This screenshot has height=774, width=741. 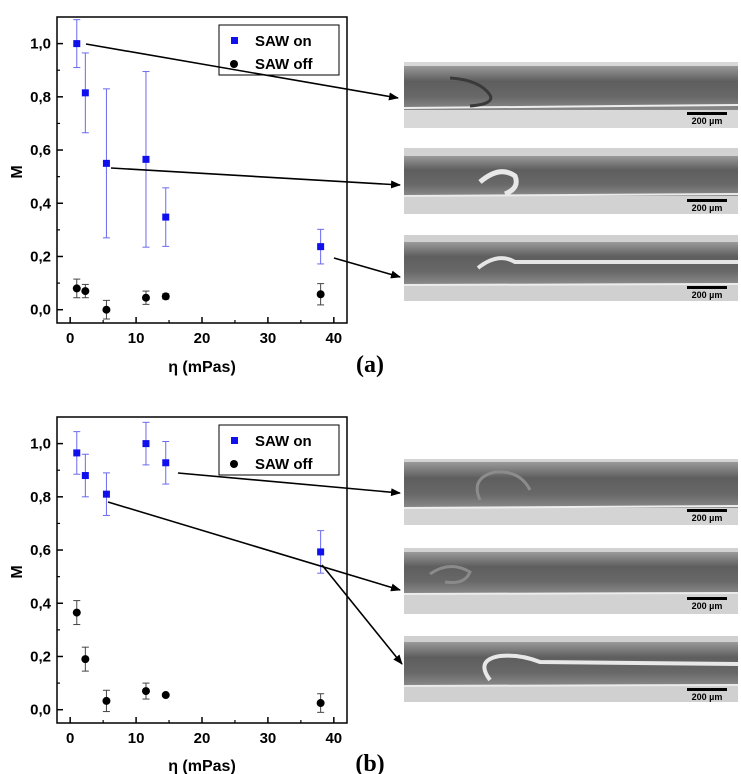 I want to click on micrograph-b1: 200 µm, so click(x=571, y=492).